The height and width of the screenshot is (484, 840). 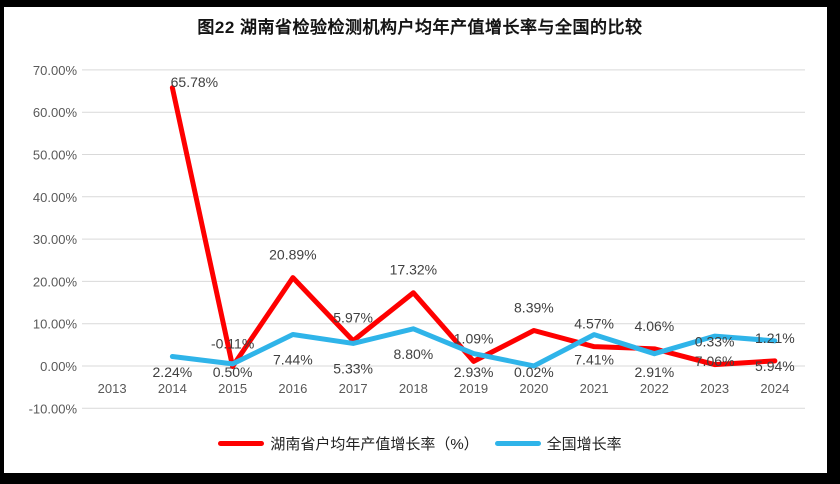 I want to click on hunan-data-label: 4.06%, so click(x=655, y=326).